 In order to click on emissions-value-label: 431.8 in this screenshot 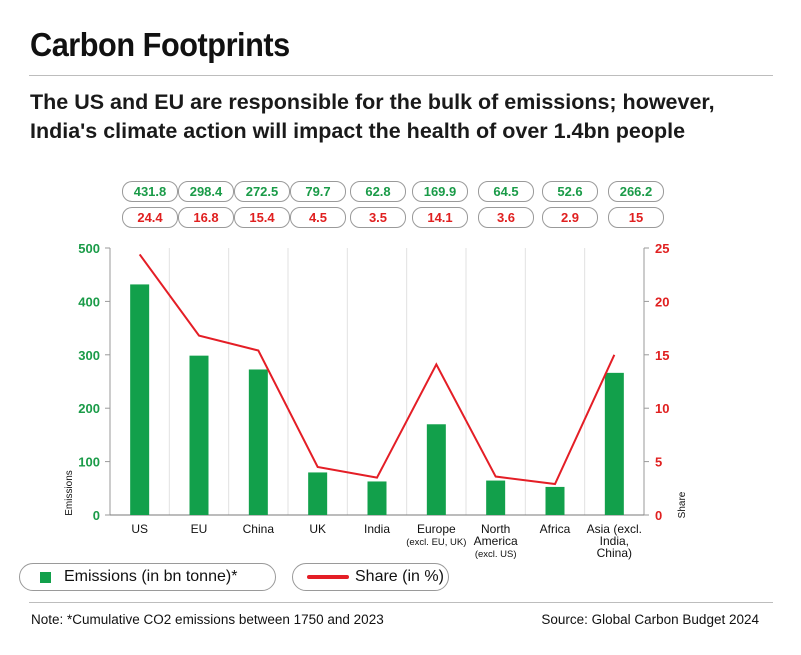, I will do `click(150, 191)`.